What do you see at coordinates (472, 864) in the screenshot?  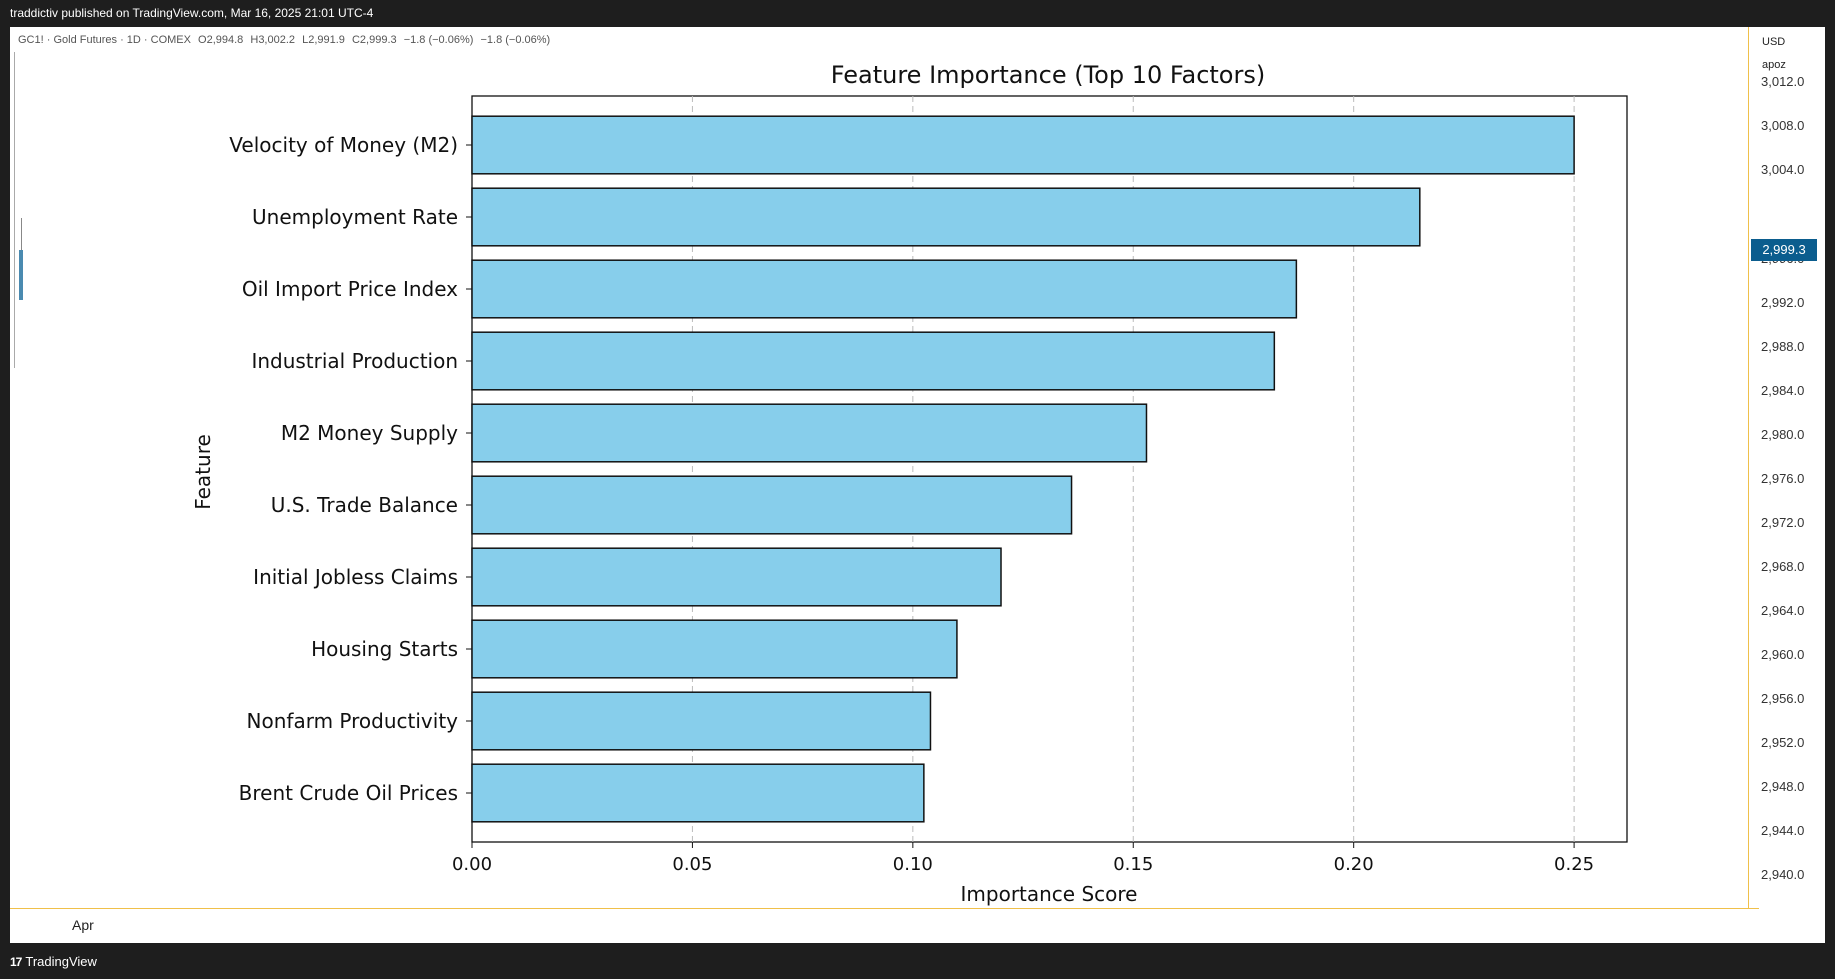 I see `x-tick-label: 0.00` at bounding box center [472, 864].